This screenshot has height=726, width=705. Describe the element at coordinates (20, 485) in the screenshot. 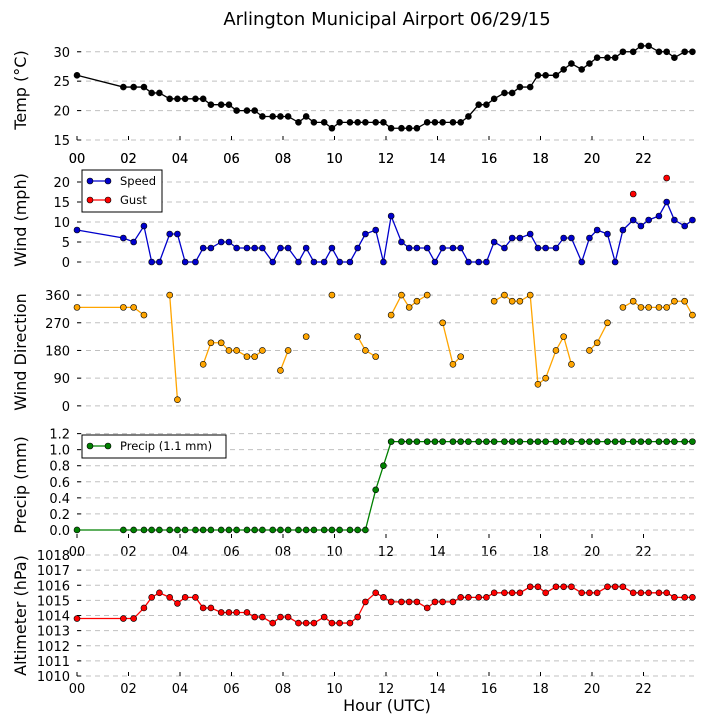

I see `y-axis-label: Precip (mm)` at that location.